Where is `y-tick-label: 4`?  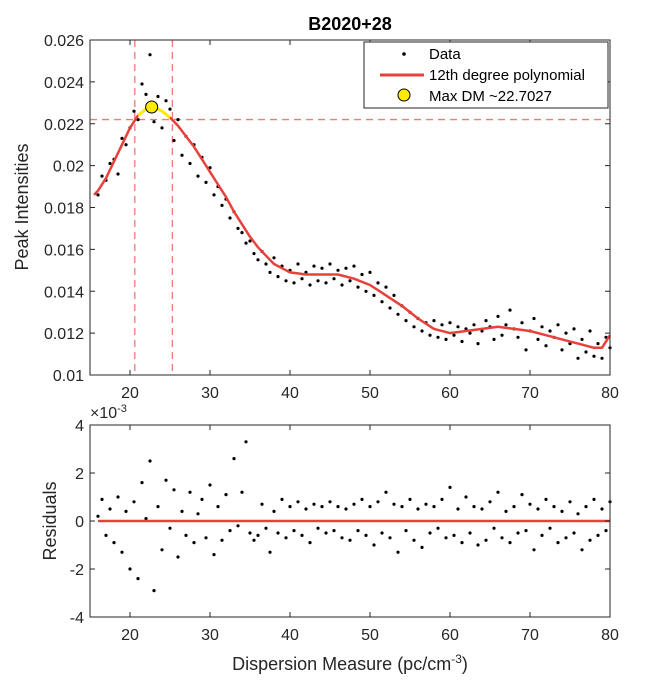 y-tick-label: 4 is located at coordinates (79, 426).